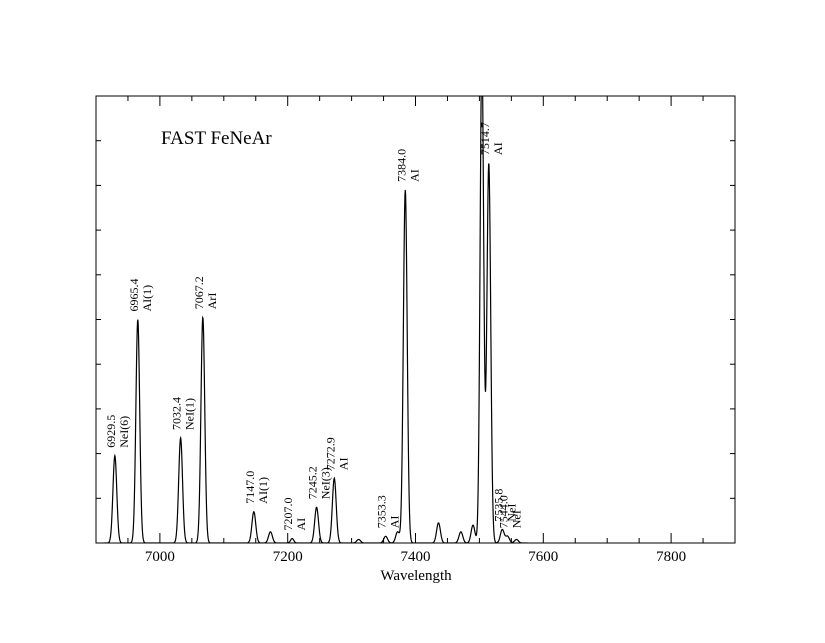 This screenshot has width=825, height=643. I want to click on line-label-wavelength: 7067.2, so click(199, 292).